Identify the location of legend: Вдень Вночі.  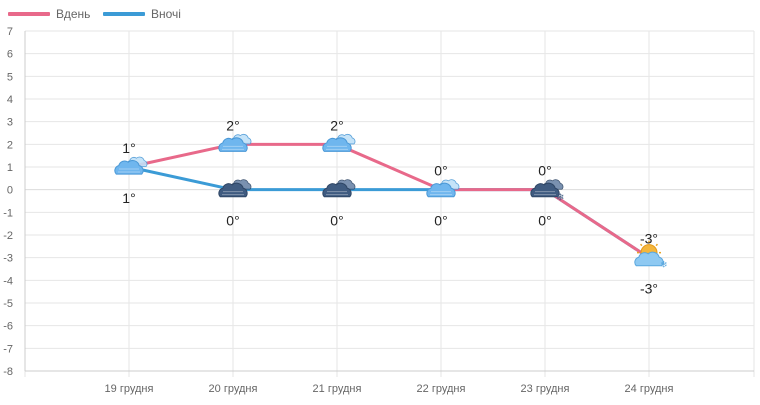
(94, 14).